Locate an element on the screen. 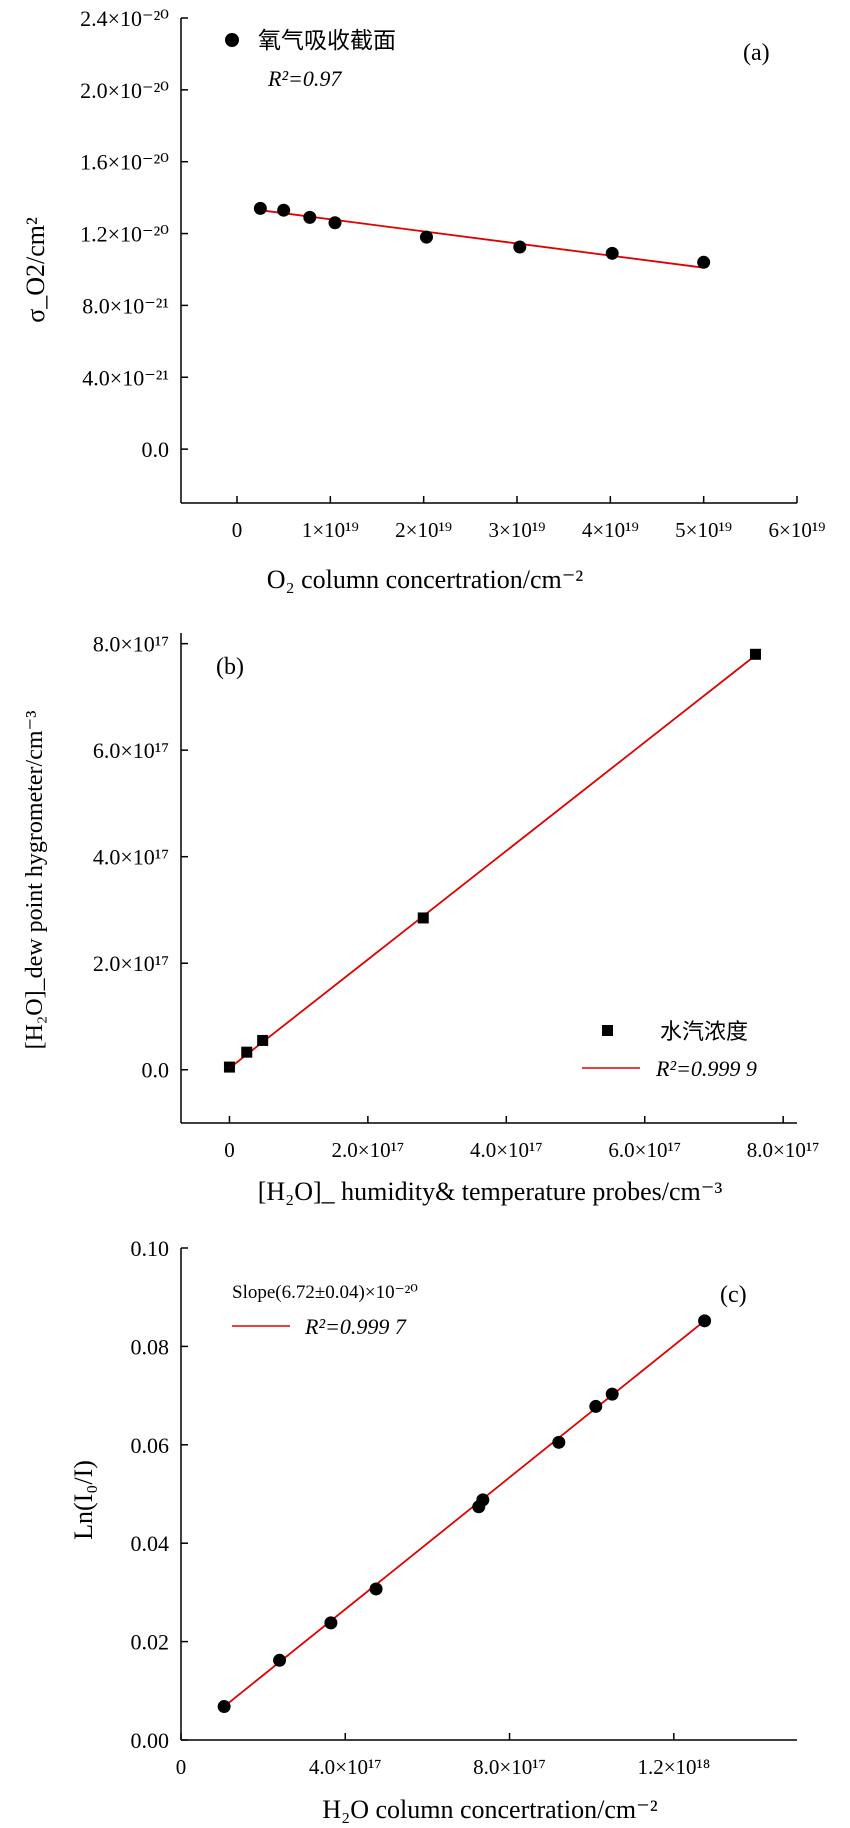 This screenshot has width=850, height=1828. panel-a-y-tick-label: 1.6×10⁻²⁰ is located at coordinates (124, 162).